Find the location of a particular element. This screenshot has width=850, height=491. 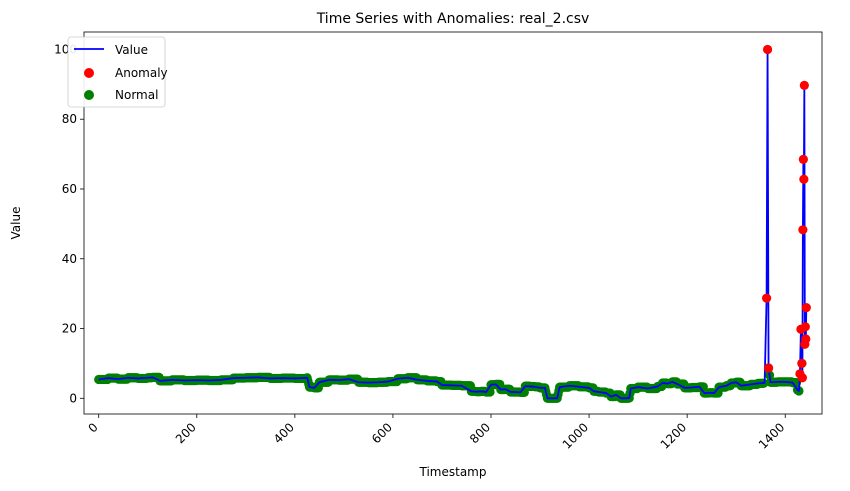

y-tick-label: 80 is located at coordinates (69, 119).